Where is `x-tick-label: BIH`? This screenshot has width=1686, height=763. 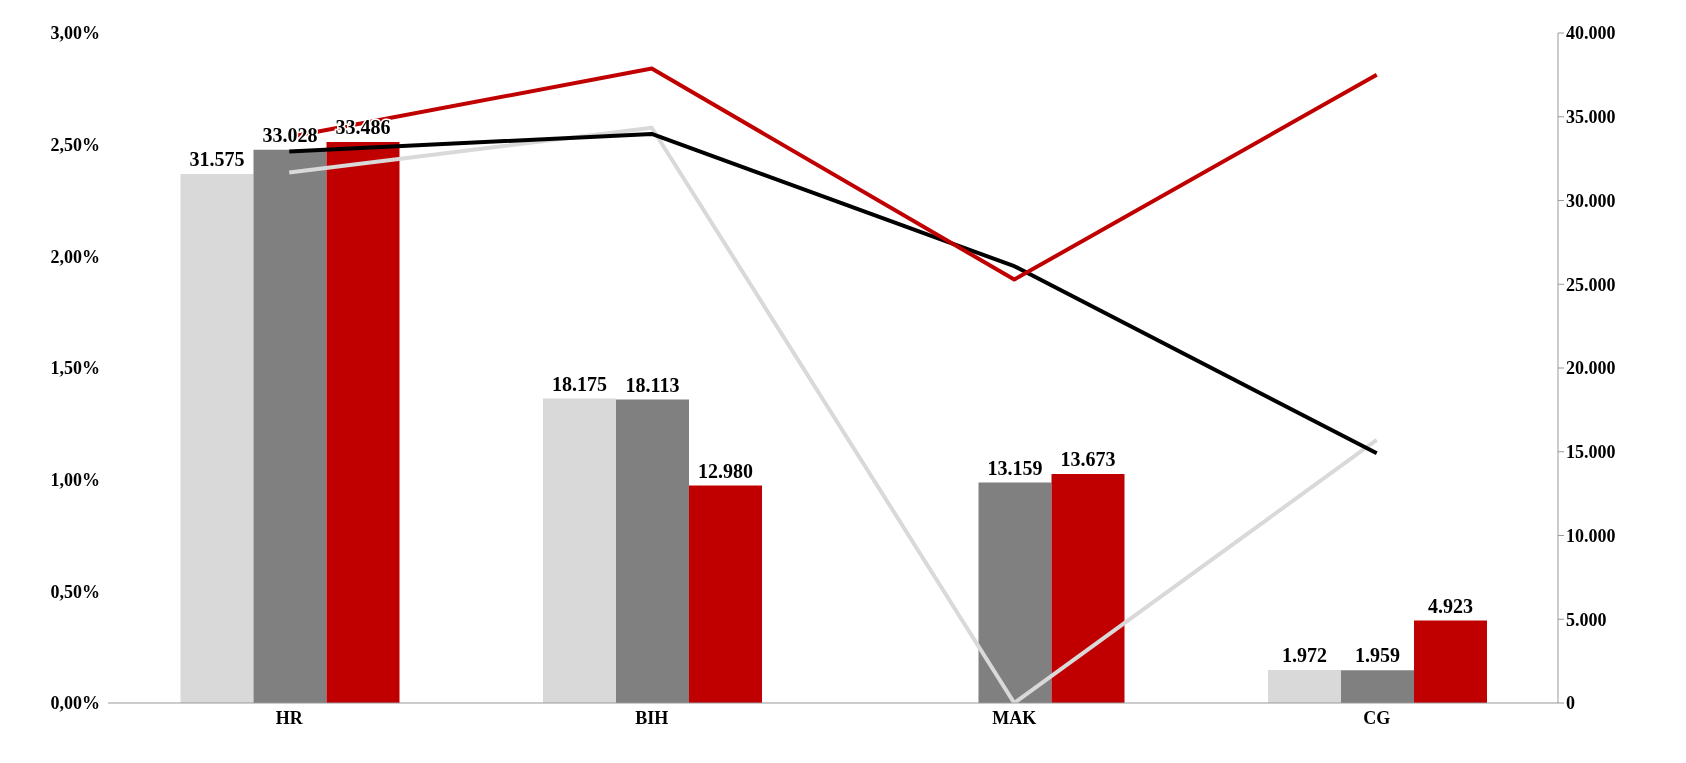 x-tick-label: BIH is located at coordinates (652, 717).